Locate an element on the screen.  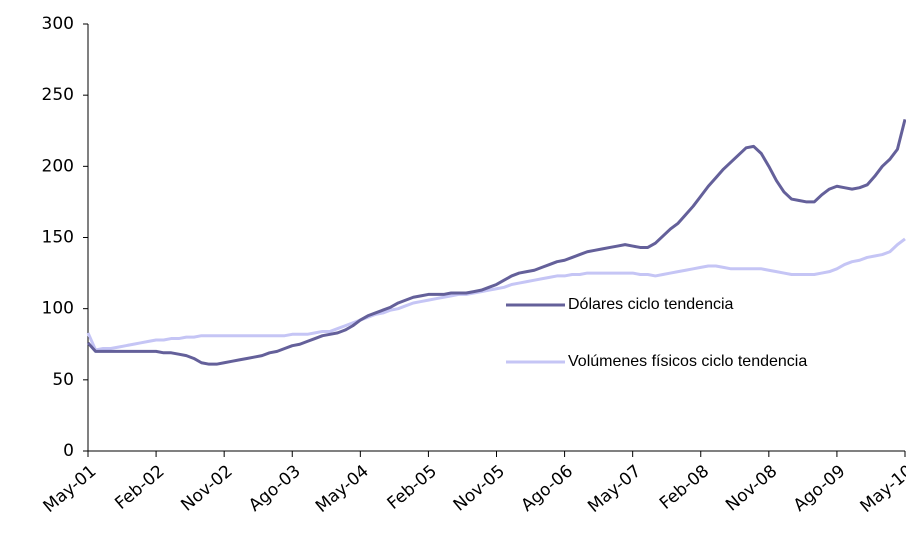
x-tick-label: May-01 is located at coordinates (70, 489).